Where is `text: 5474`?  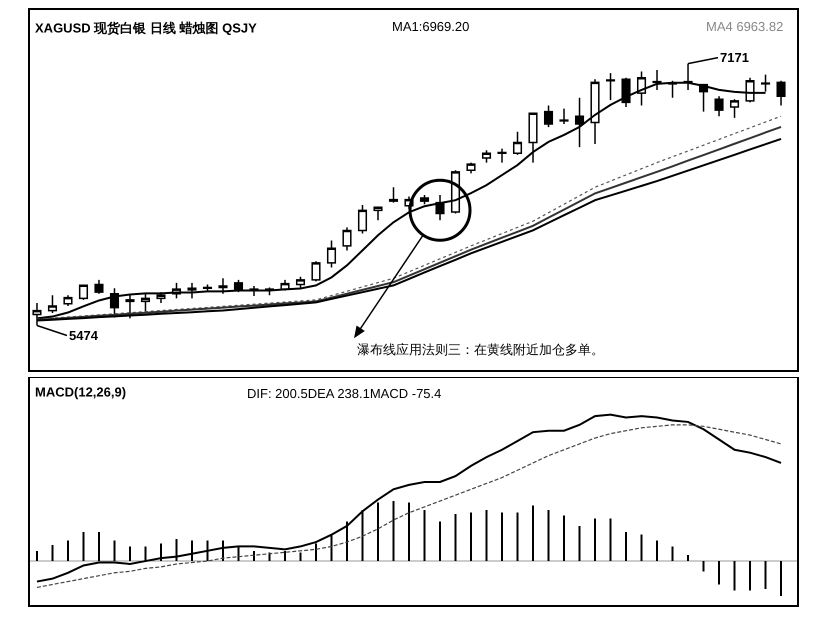 text: 5474 is located at coordinates (84, 335).